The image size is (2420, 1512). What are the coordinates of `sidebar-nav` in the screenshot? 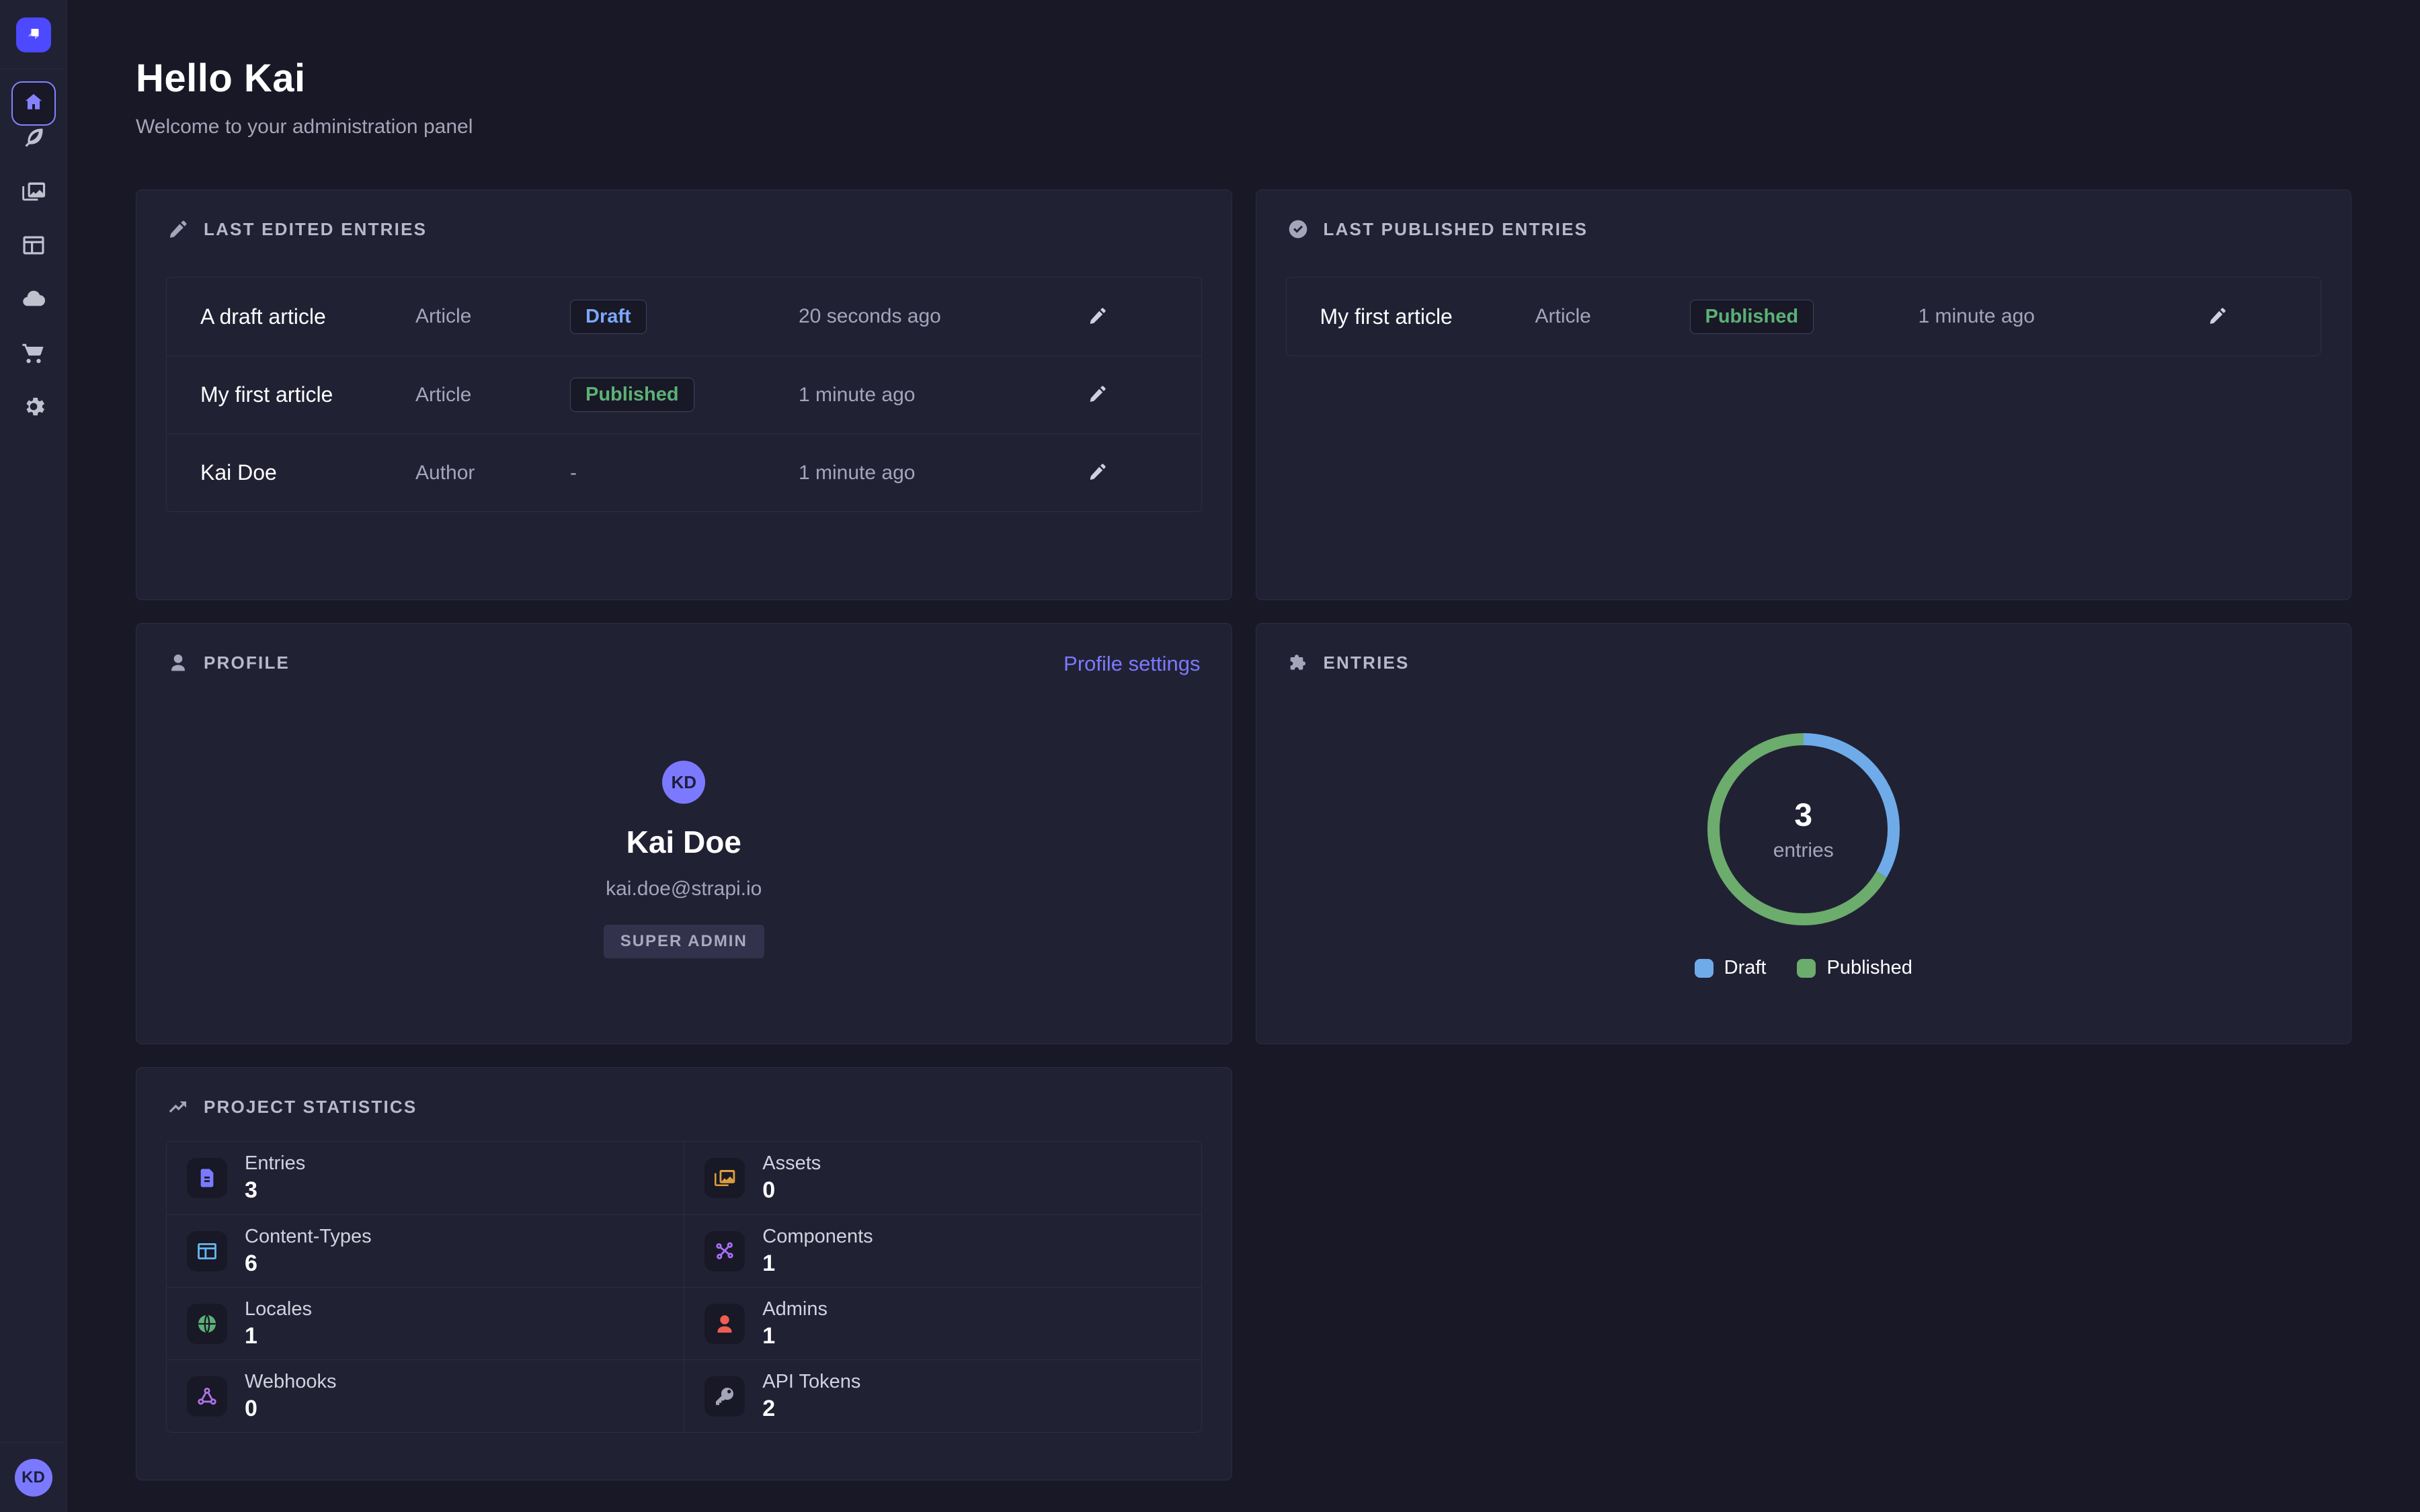 It's located at (33, 245).